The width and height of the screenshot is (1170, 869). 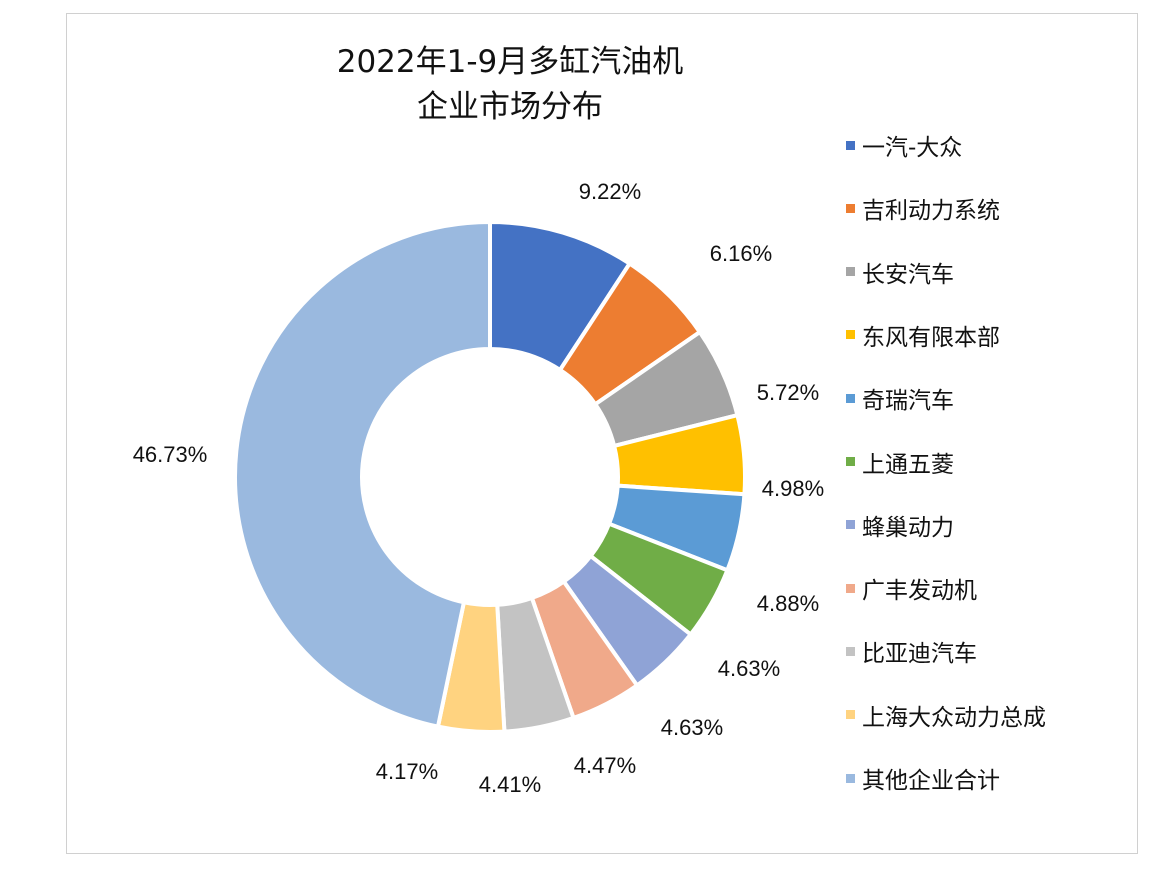 What do you see at coordinates (510, 107) in the screenshot?
I see `chart-title-line-2: 企业市场分布` at bounding box center [510, 107].